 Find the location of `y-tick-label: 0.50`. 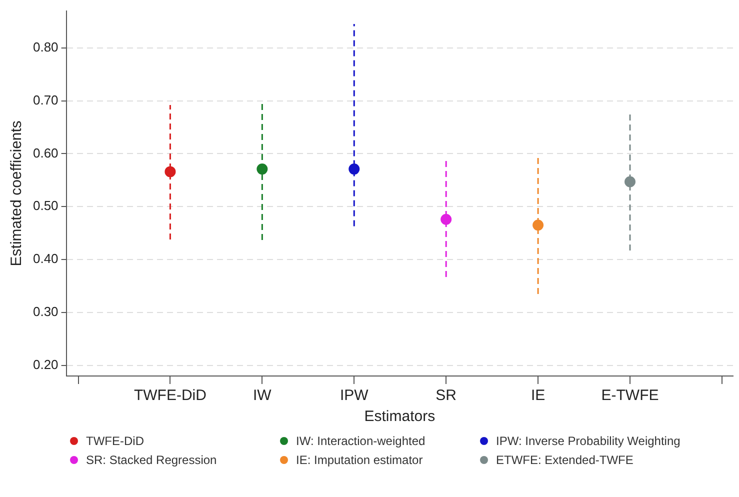

y-tick-label: 0.50 is located at coordinates (45, 206).